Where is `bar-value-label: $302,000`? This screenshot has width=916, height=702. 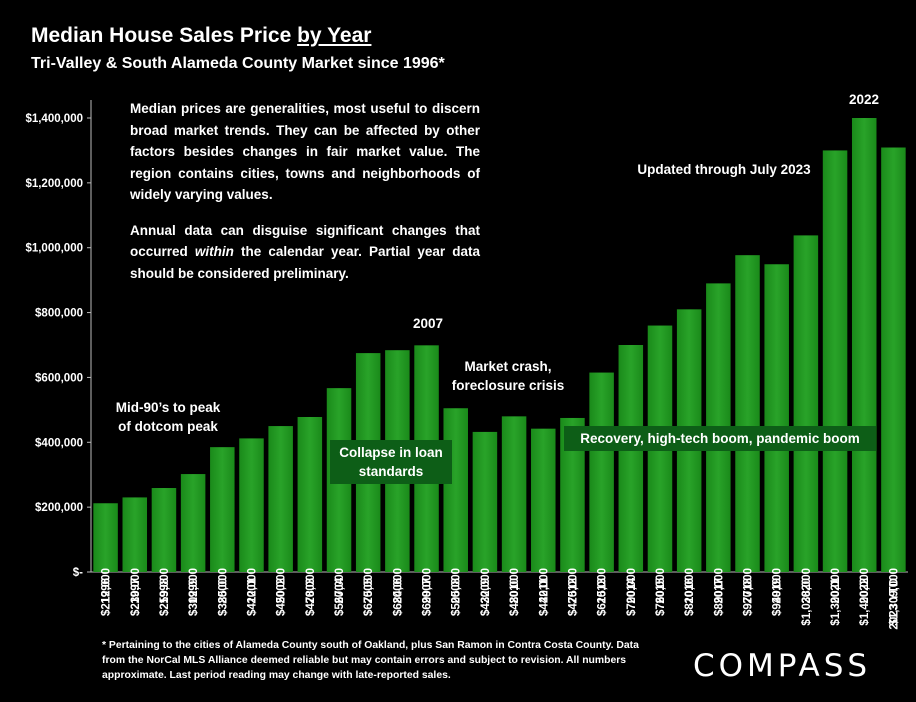 bar-value-label: $302,000 is located at coordinates (194, 592).